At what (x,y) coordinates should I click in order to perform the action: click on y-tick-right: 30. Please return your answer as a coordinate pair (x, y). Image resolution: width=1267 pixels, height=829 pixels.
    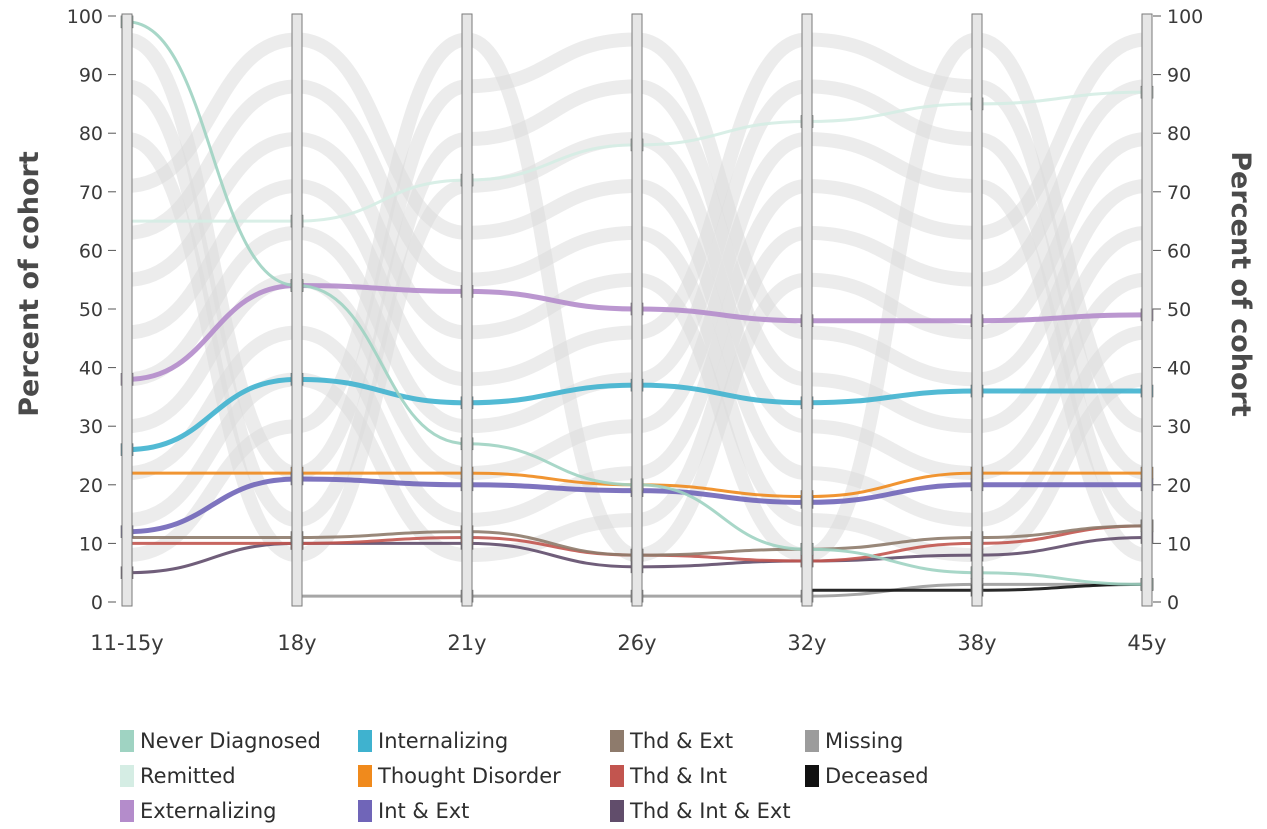
    Looking at the image, I should click on (1179, 427).